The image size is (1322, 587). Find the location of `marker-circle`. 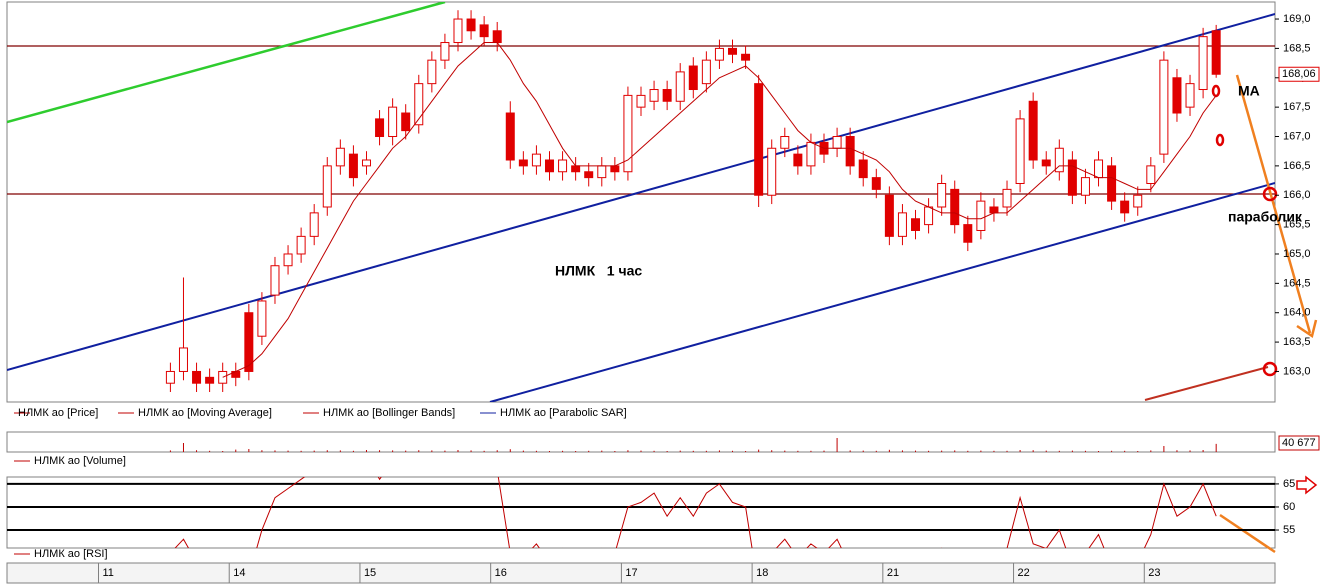

marker-circle is located at coordinates (1220, 140).